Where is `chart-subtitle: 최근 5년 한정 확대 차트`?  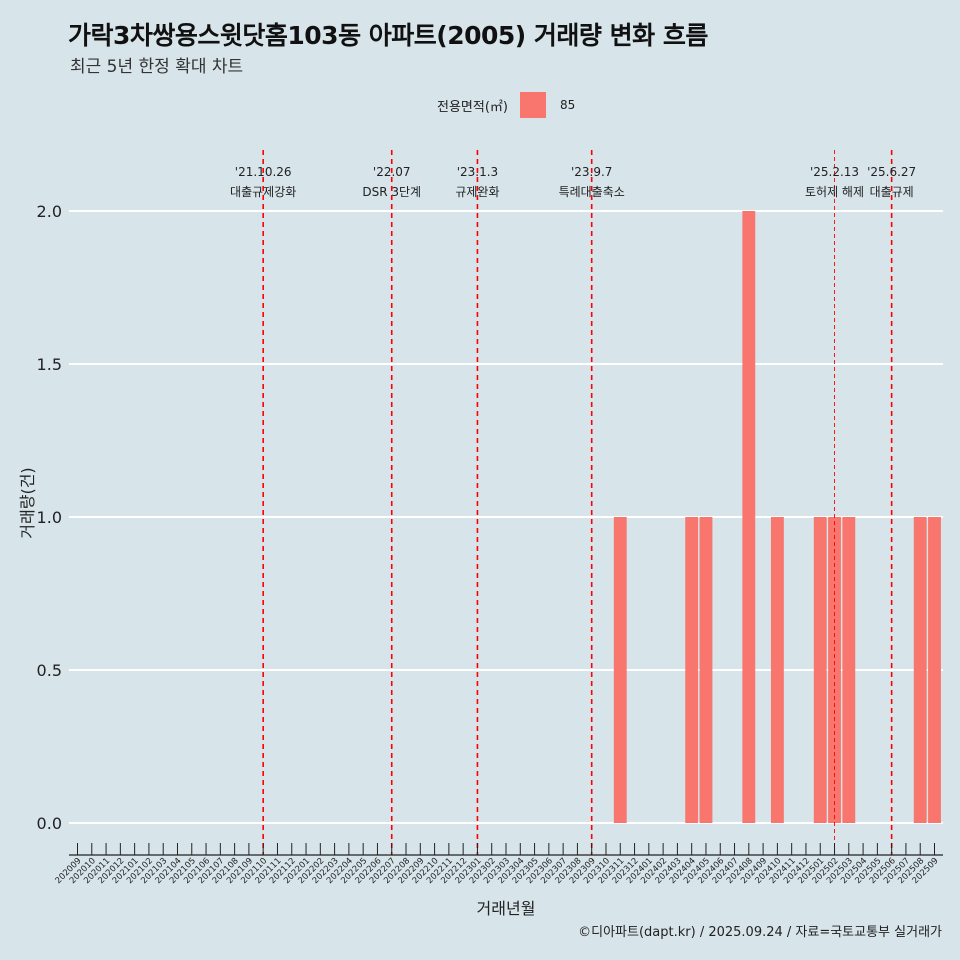
chart-subtitle: 최근 5년 한정 확대 차트 is located at coordinates (157, 67).